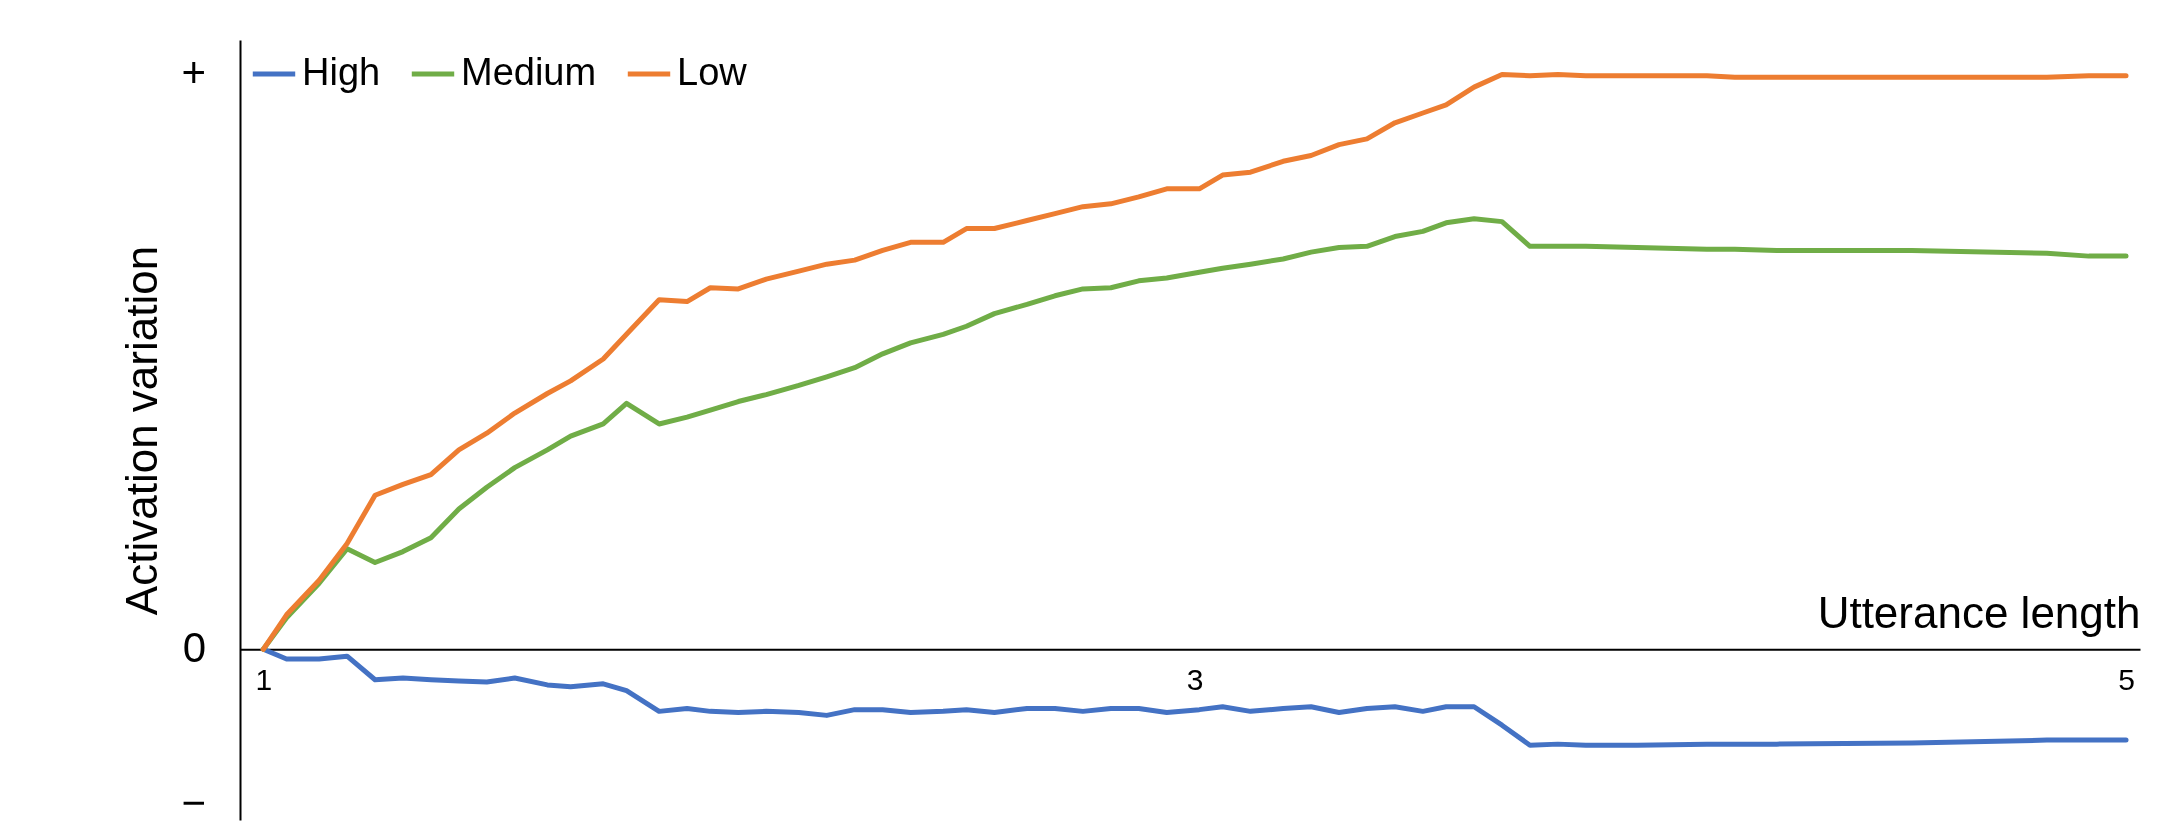 This screenshot has height=827, width=2166. Describe the element at coordinates (1979, 612) in the screenshot. I see `x-axis-title: Utterance length` at that location.